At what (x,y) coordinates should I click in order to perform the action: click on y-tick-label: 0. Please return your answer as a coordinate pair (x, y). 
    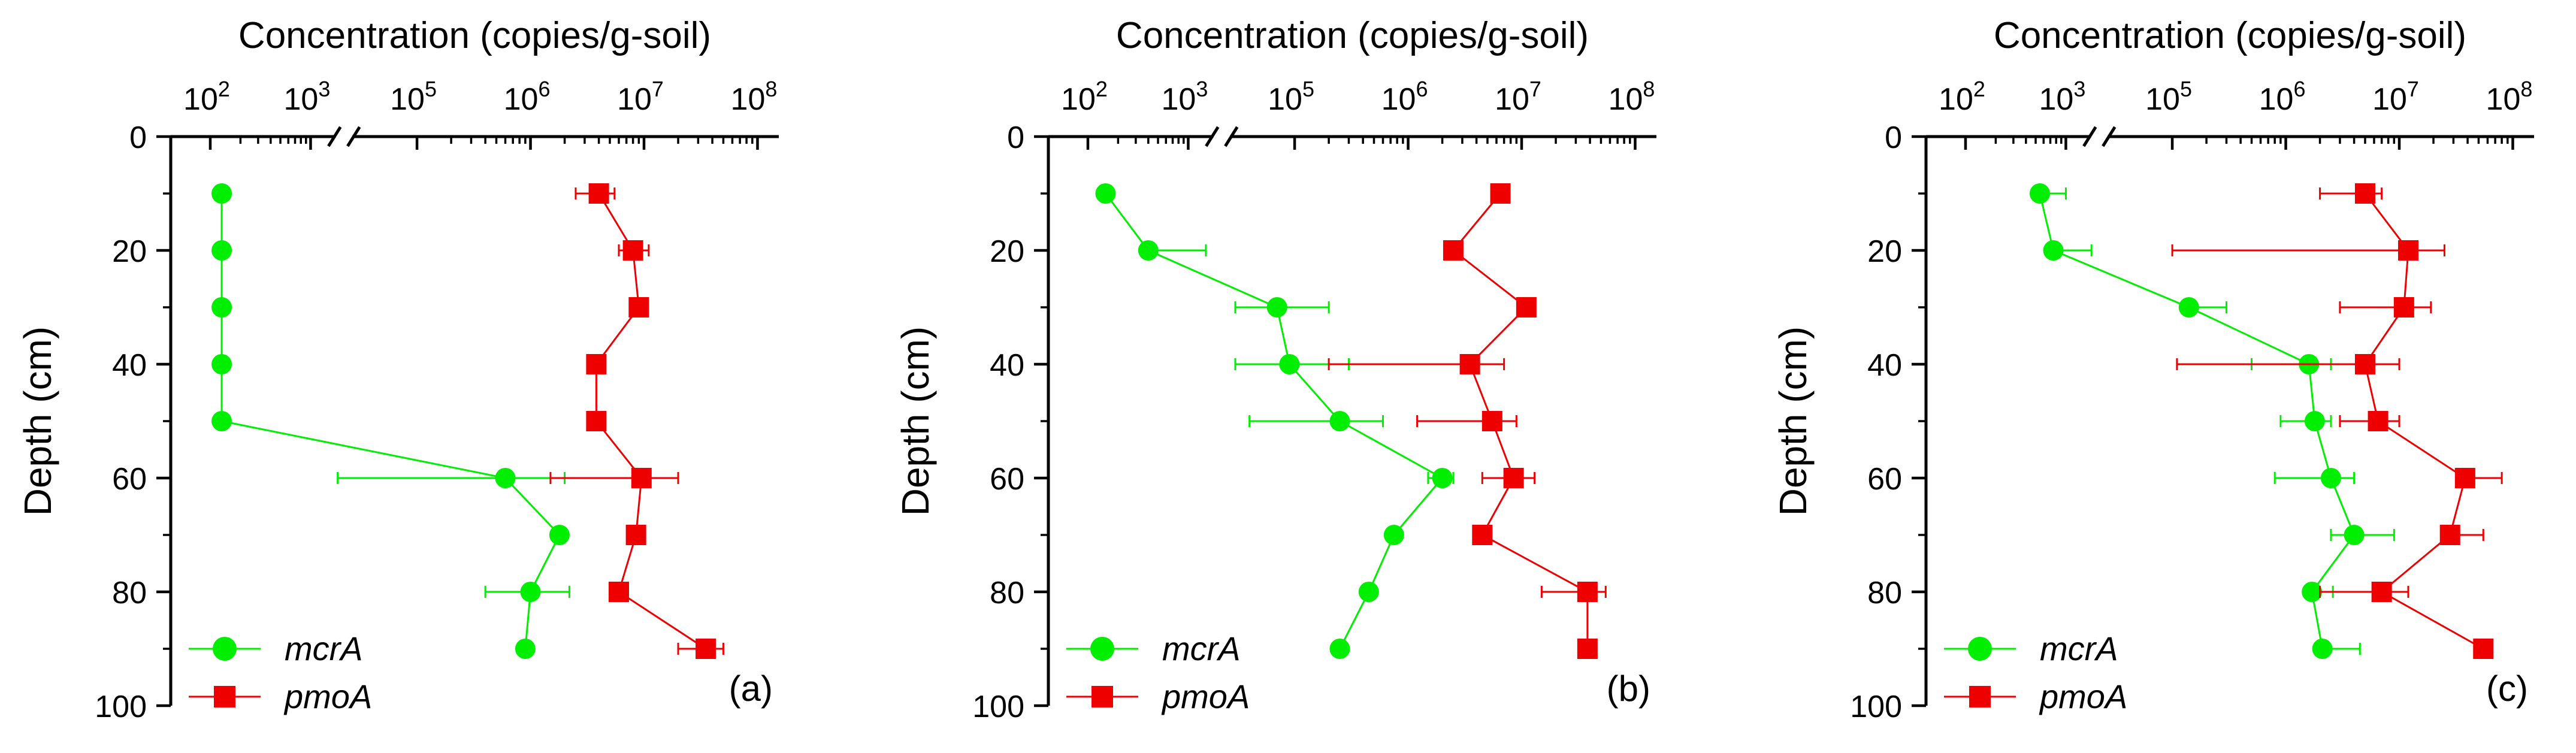
    Looking at the image, I should click on (1893, 137).